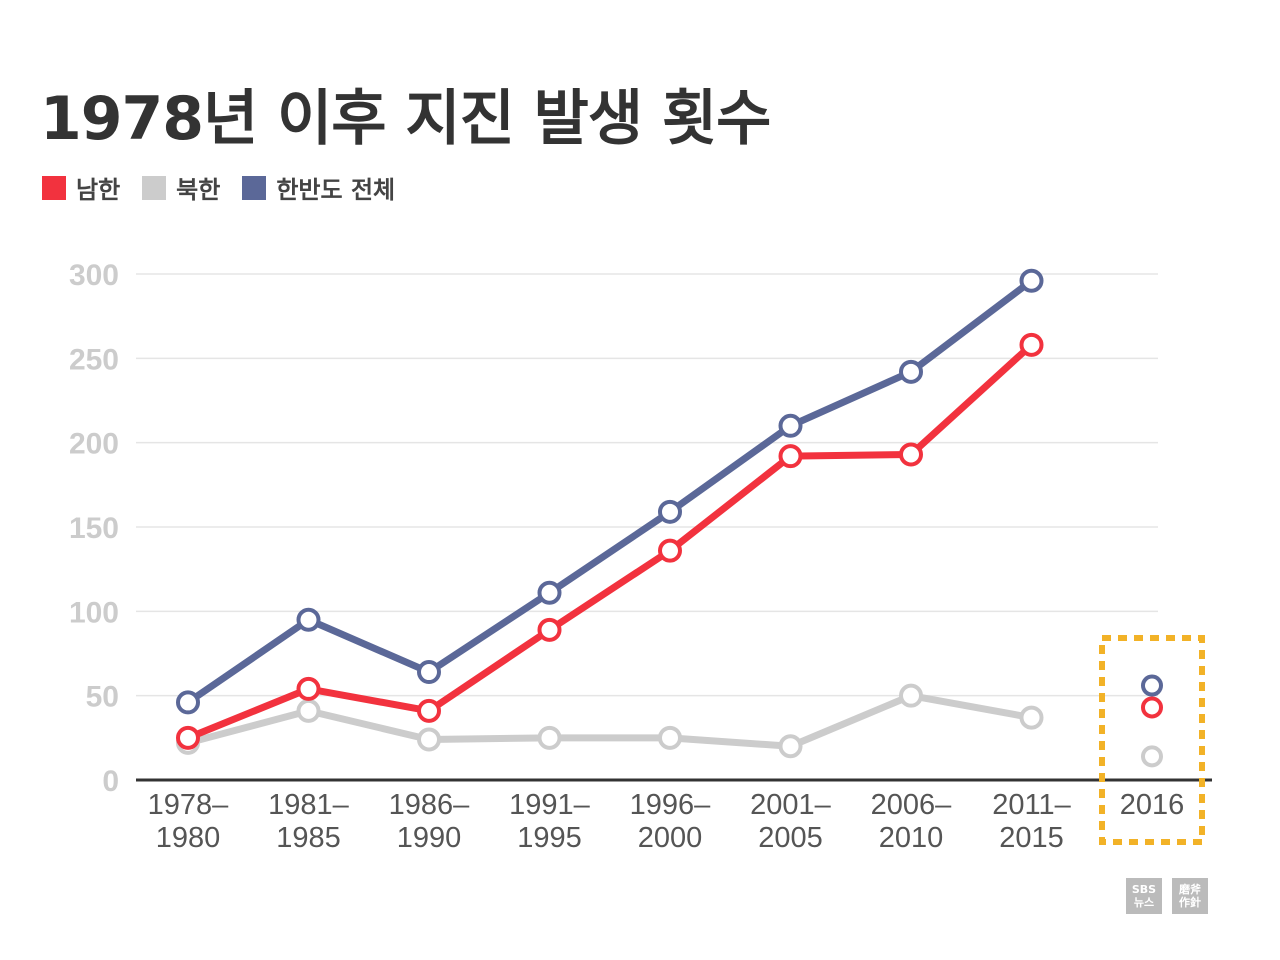 Image resolution: width=1280 pixels, height=960 pixels. What do you see at coordinates (1190, 889) in the screenshot?
I see `mabu-logo-line-1: 磨斧` at bounding box center [1190, 889].